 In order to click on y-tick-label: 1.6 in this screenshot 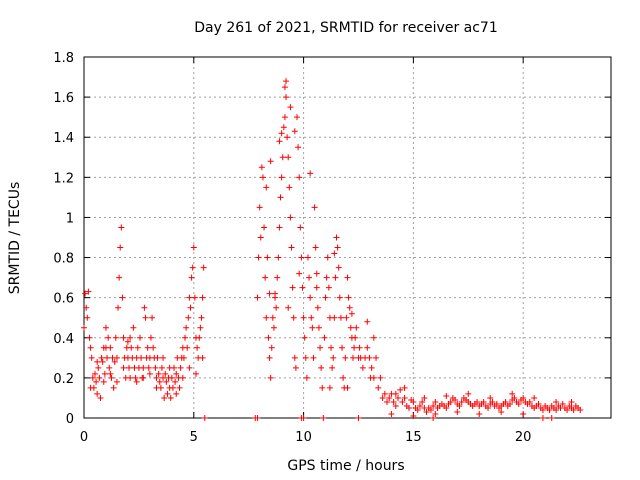, I will do `click(63, 98)`.